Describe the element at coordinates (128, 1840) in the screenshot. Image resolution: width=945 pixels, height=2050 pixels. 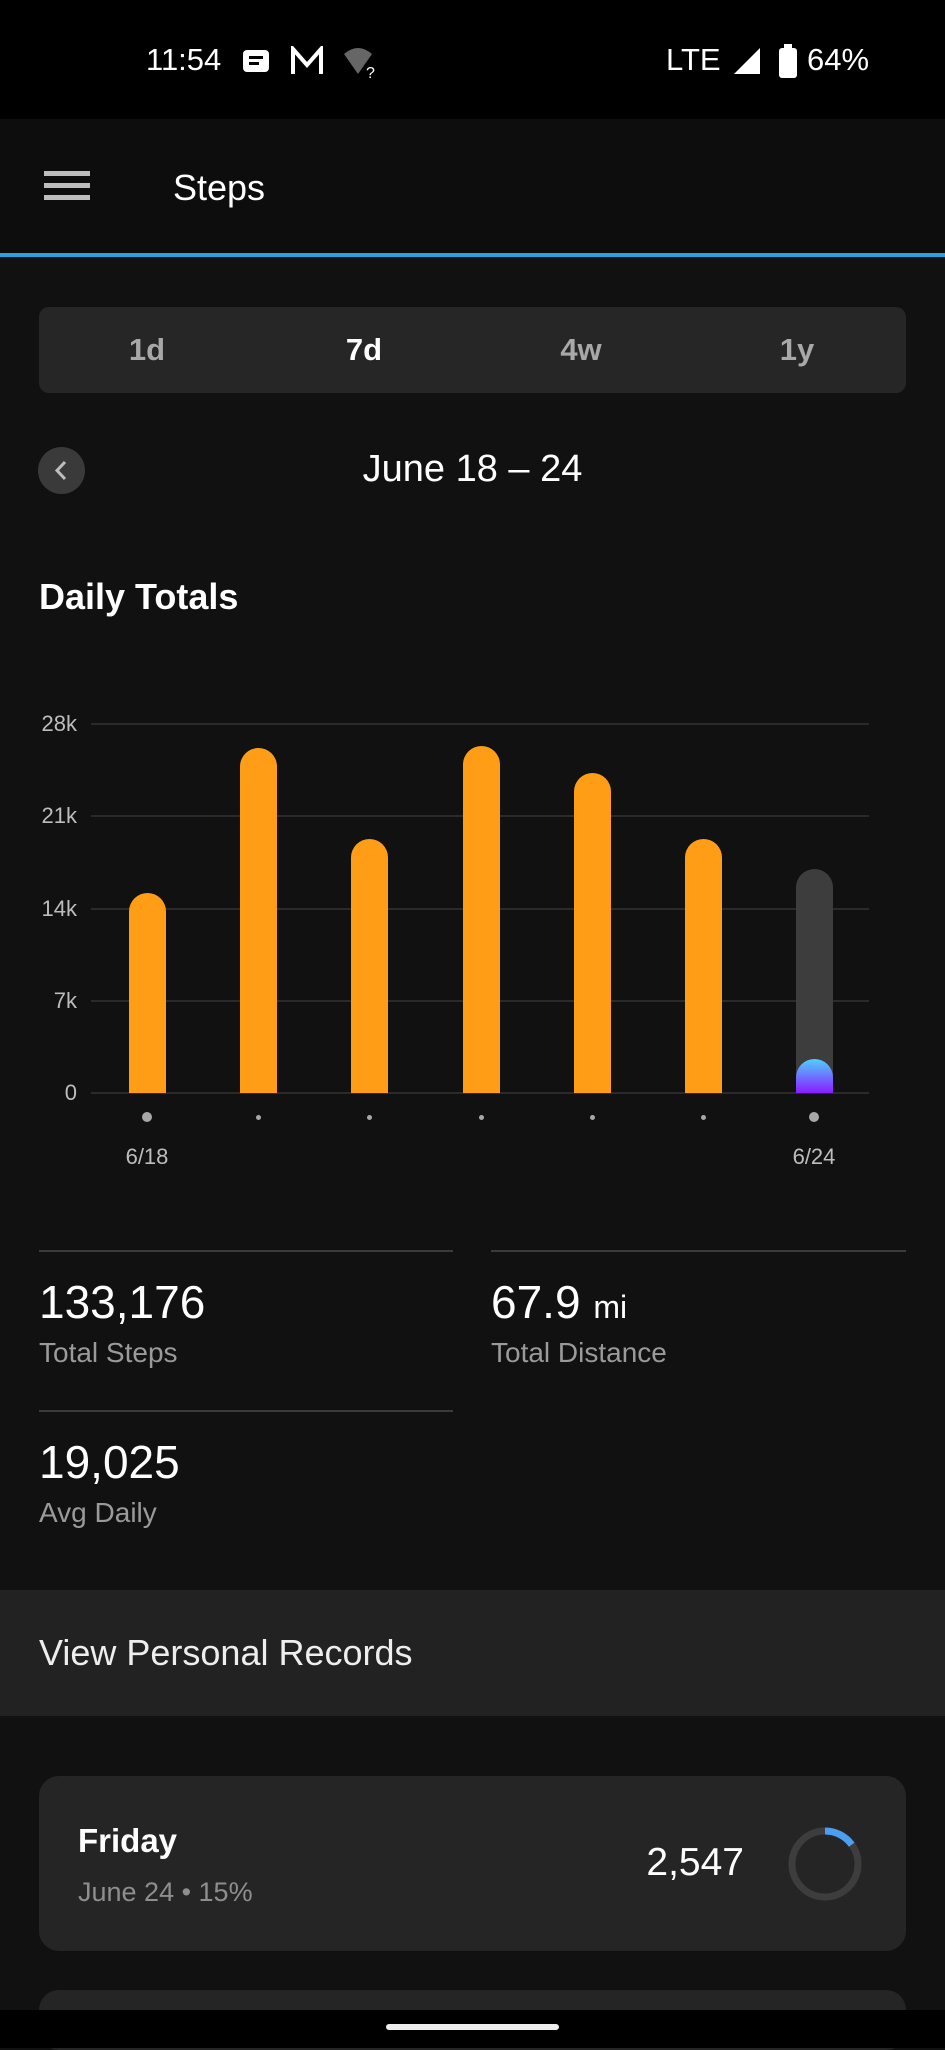
I see `day-name: Friday` at that location.